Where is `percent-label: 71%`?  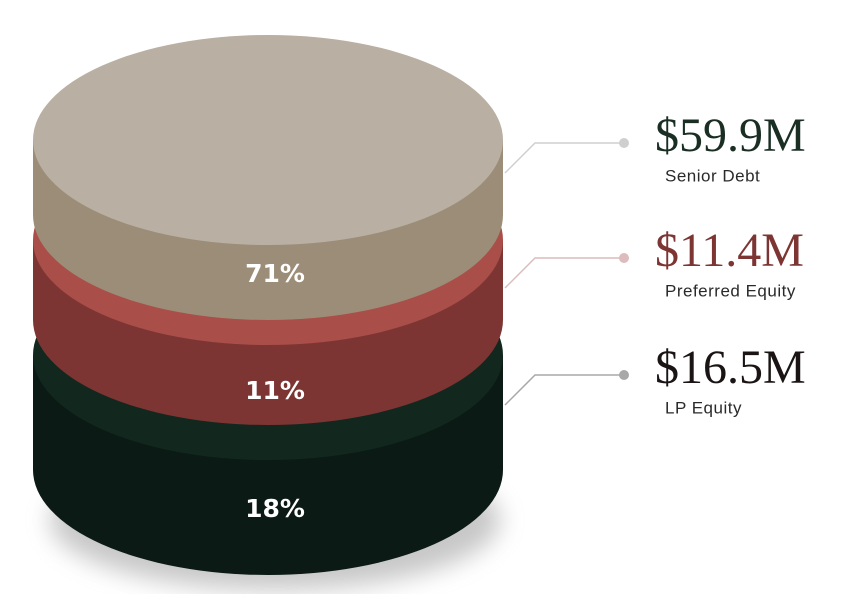
percent-label: 71% is located at coordinates (275, 273).